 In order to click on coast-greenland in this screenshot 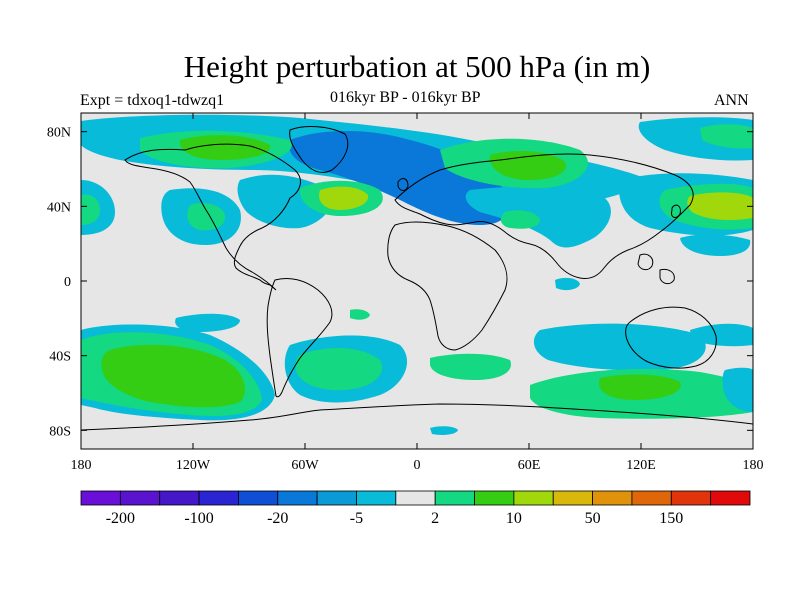, I will do `click(319, 149)`.